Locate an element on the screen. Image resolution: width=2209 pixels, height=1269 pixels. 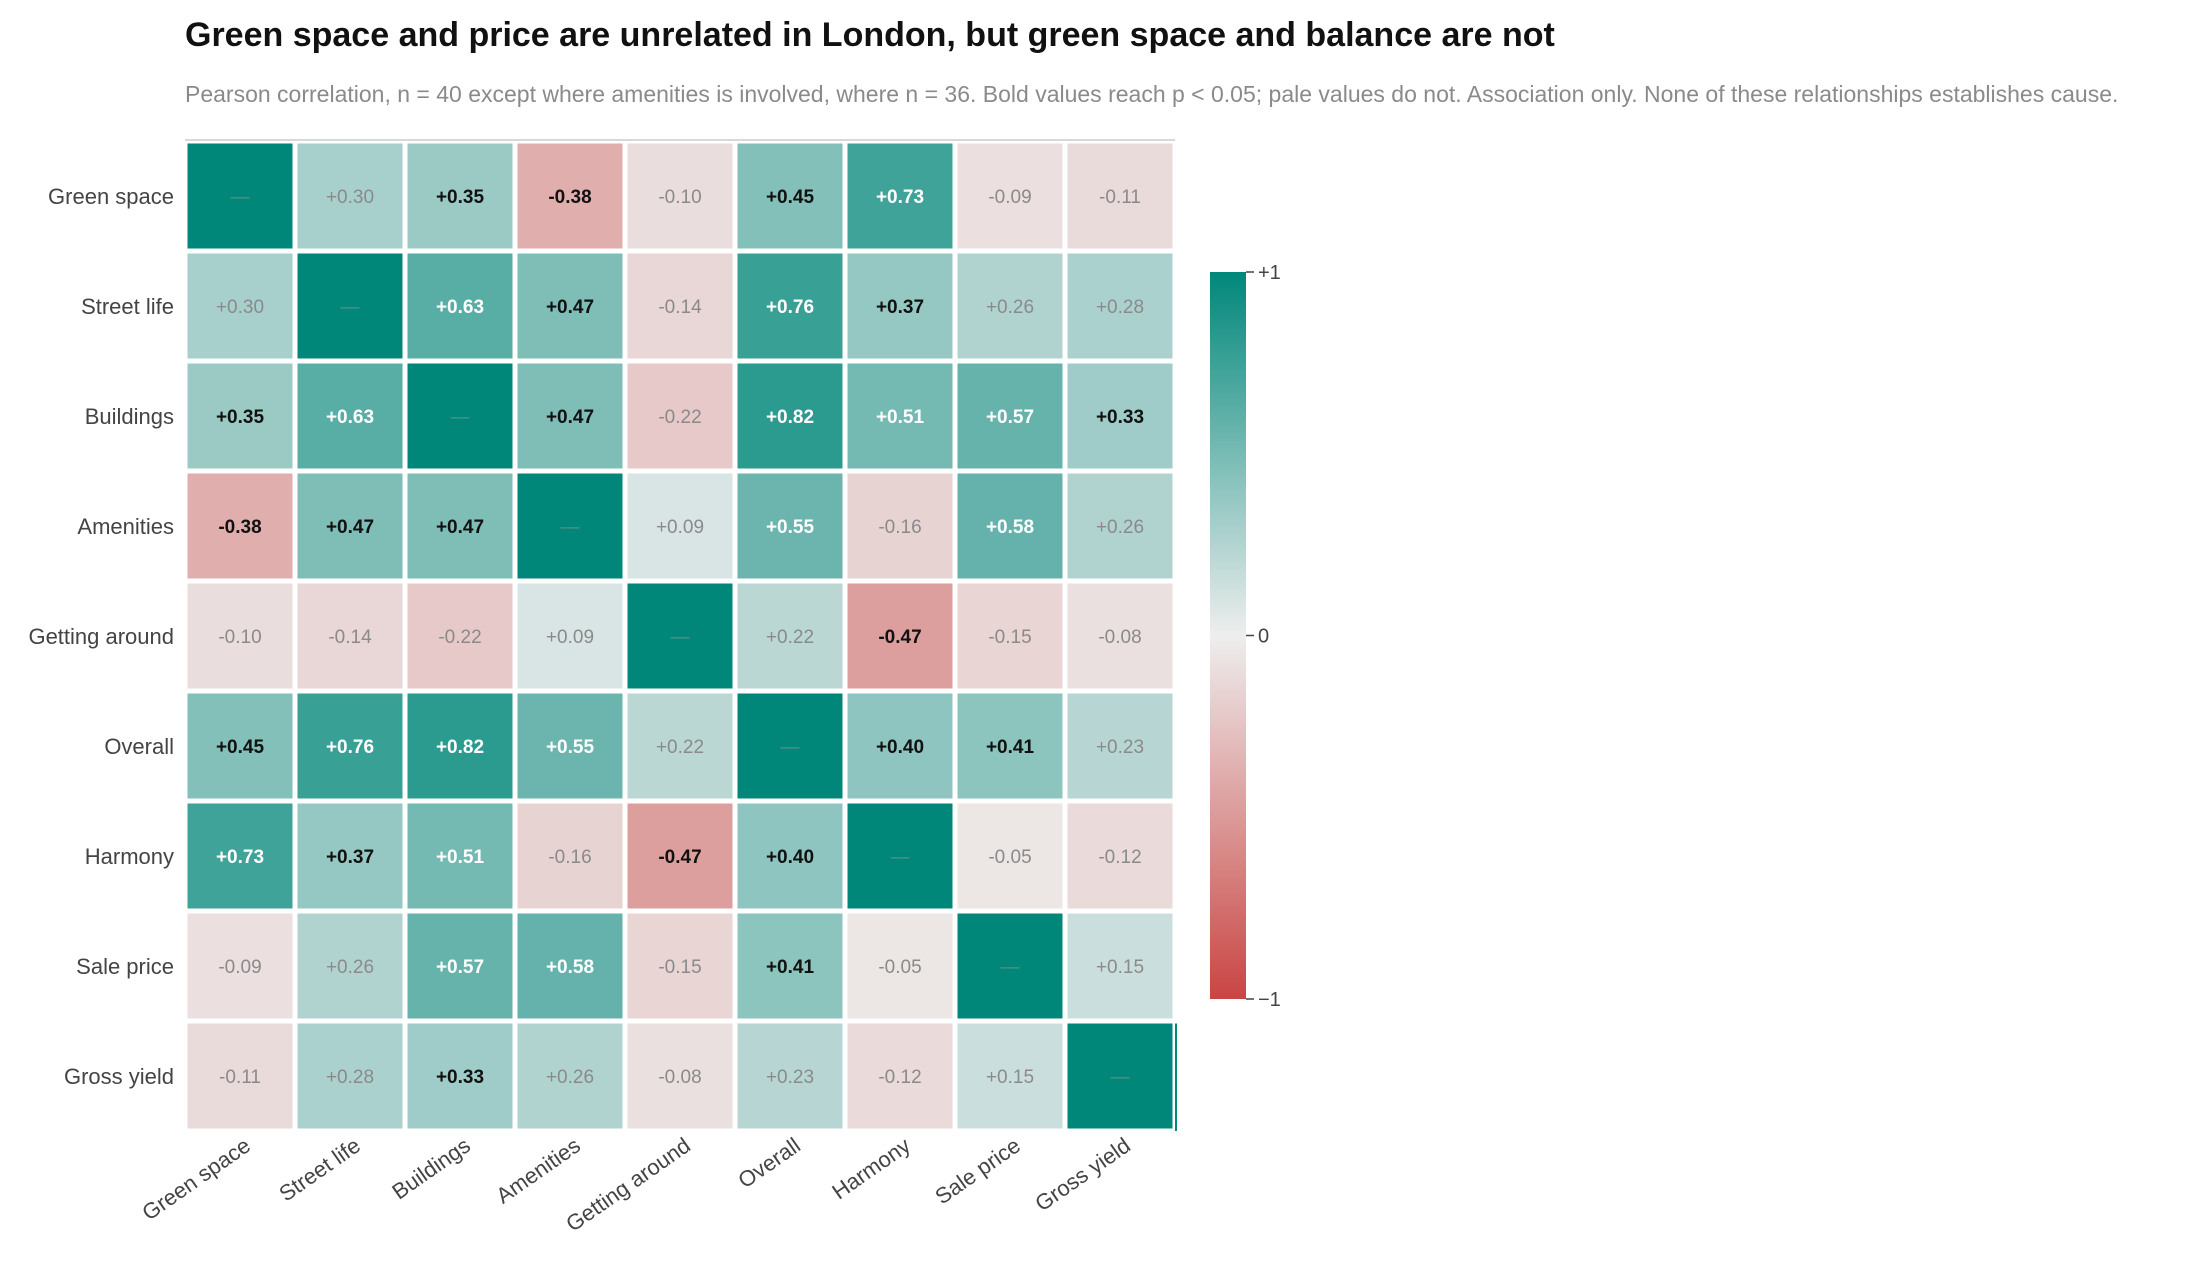
color-scale-tick-label: 0 is located at coordinates (1263, 637).